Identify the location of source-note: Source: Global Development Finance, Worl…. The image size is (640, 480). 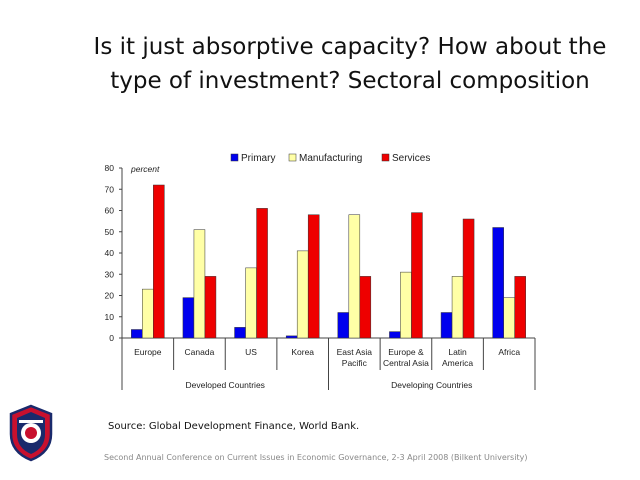
(234, 426).